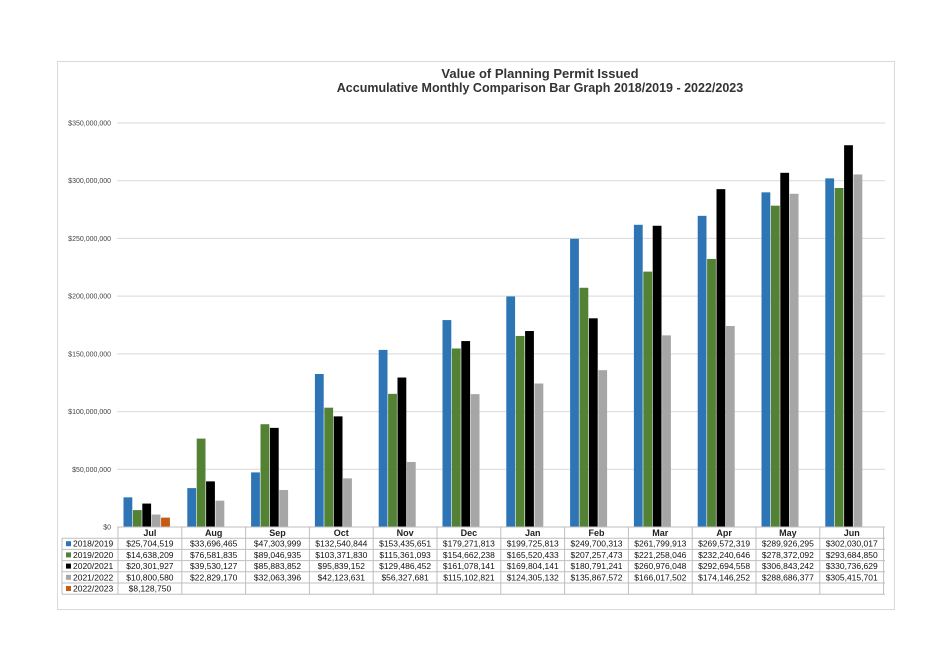 The height and width of the screenshot is (672, 951). I want to click on category-label-oct: Oct, so click(341, 533).